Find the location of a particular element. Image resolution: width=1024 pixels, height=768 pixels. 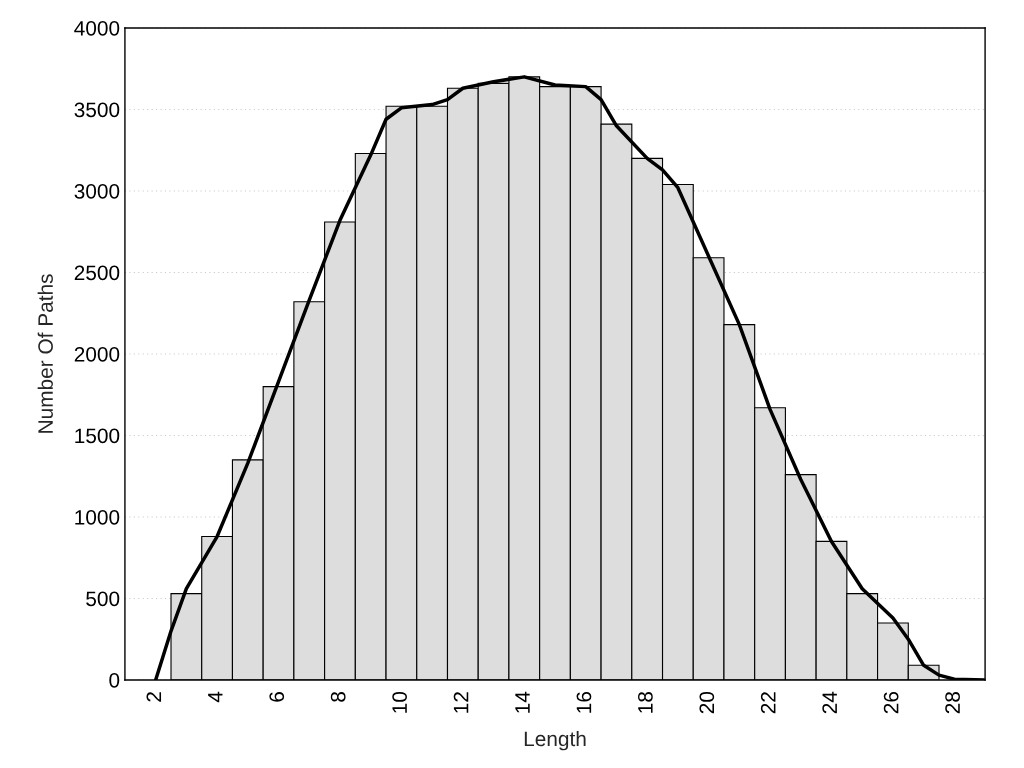

x-tick-label: 18 is located at coordinates (645, 702).